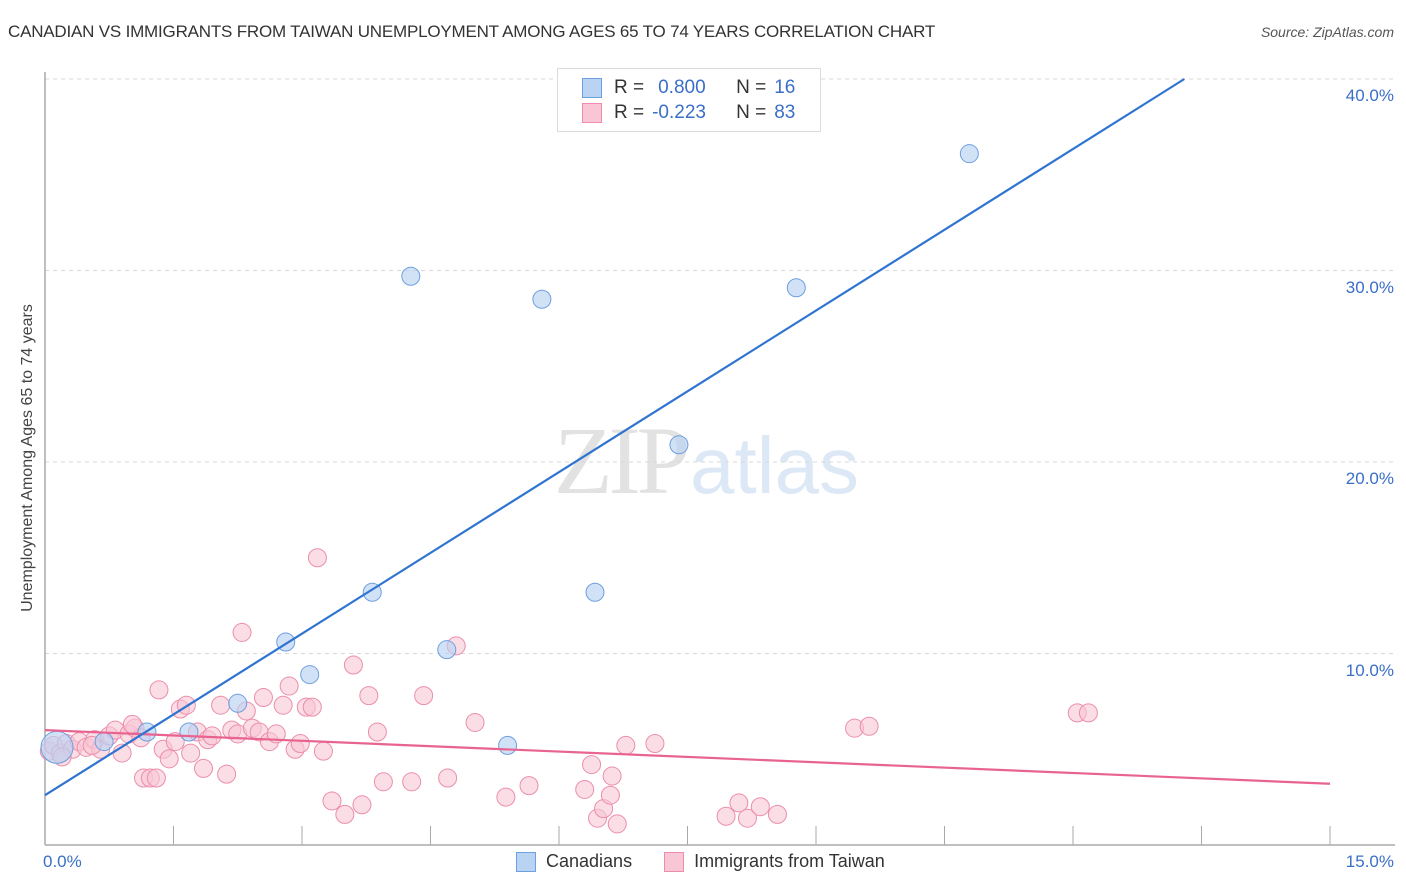 The width and height of the screenshot is (1406, 892). I want to click on source-label: Source: ZipAtlas.com, so click(1327, 32).